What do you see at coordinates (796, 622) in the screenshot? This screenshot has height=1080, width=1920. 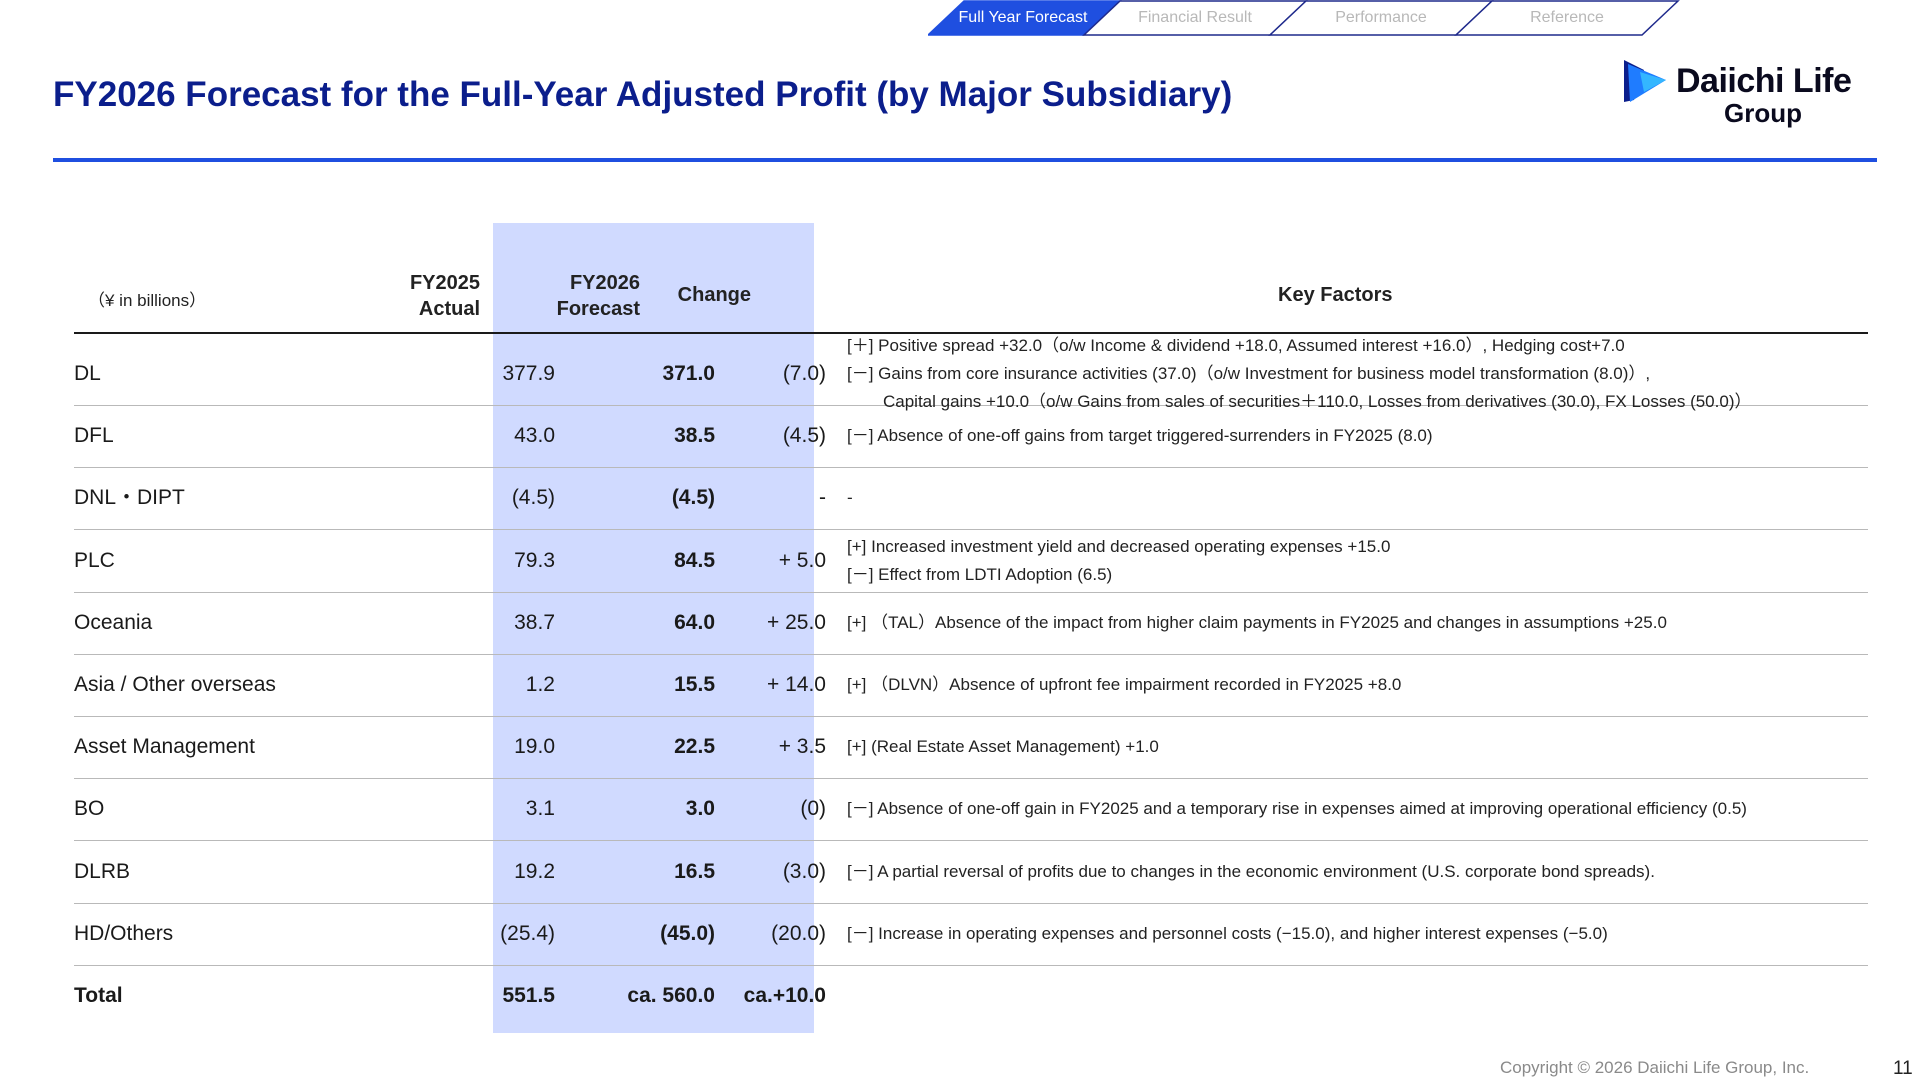 I see `row-change: + 25.0` at bounding box center [796, 622].